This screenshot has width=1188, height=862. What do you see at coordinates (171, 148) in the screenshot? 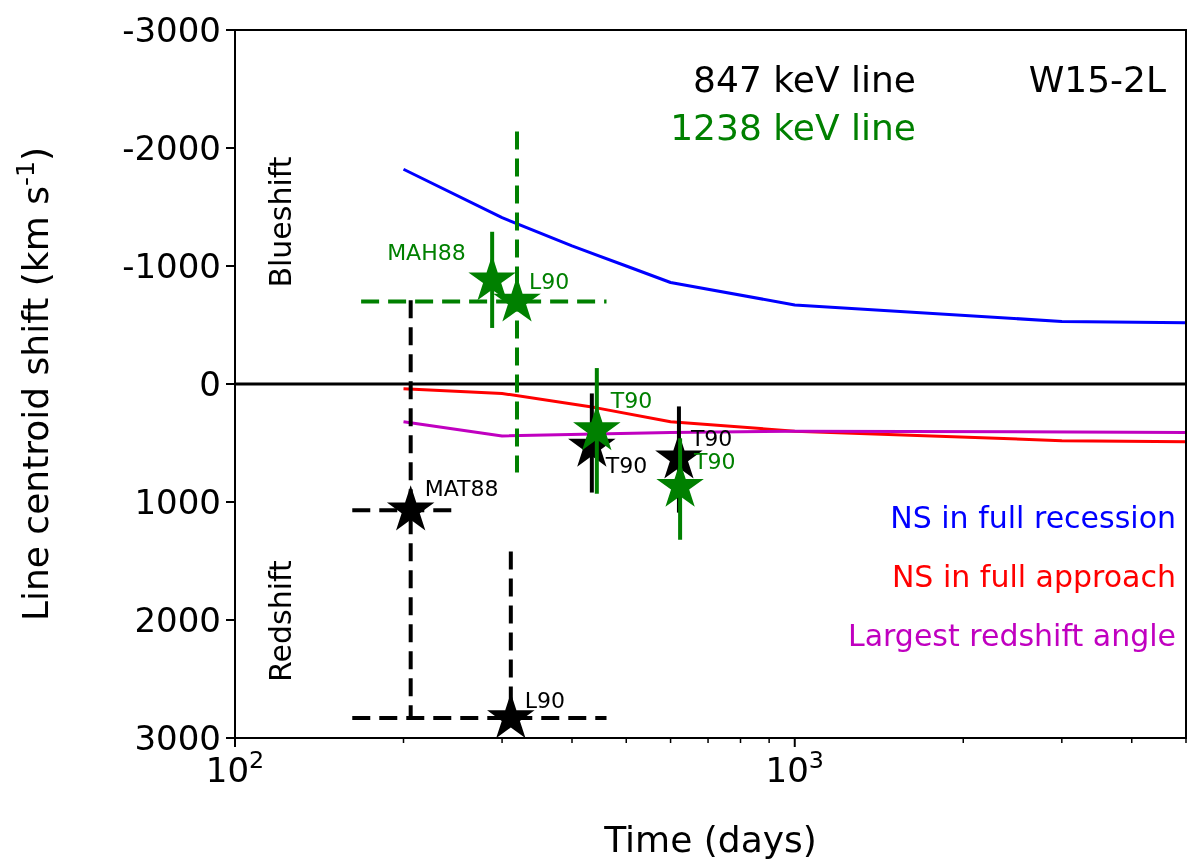
I see `y-tick-label: -2000` at bounding box center [171, 148].